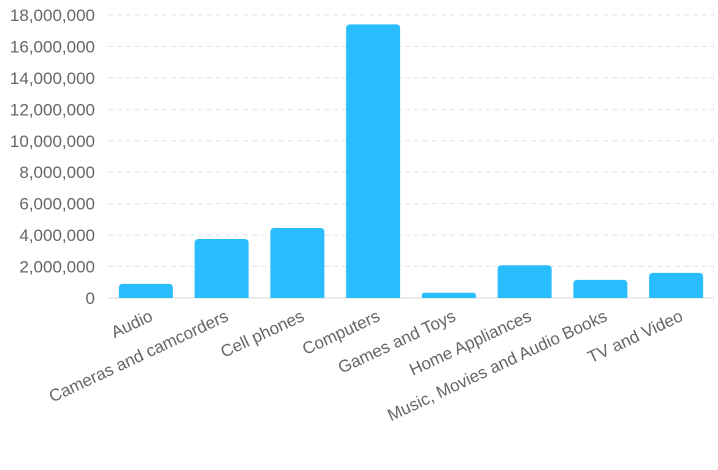  I want to click on y-tick-label: 4,000,000, so click(57, 235).